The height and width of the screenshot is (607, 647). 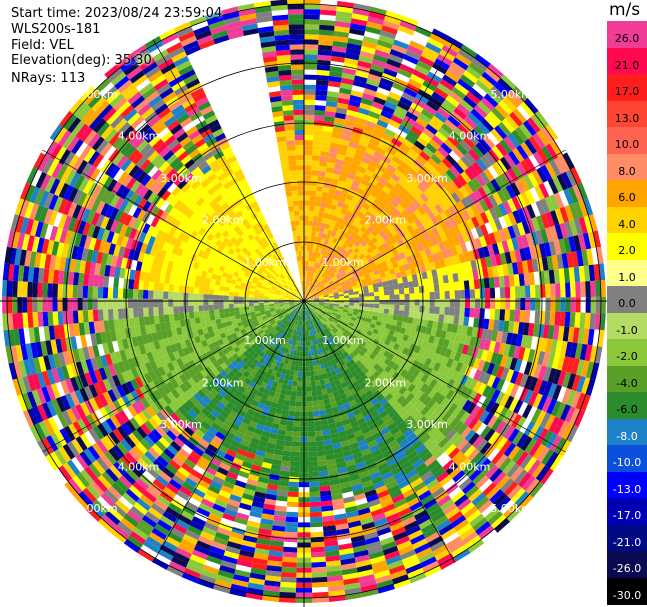 What do you see at coordinates (81, 60) in the screenshot?
I see `elevation-text: Elevation(deg): 35.30` at bounding box center [81, 60].